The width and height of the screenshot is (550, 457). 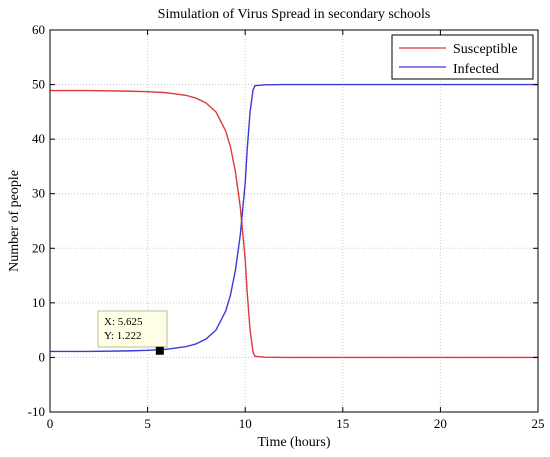 I want to click on legend: Susceptible Infected, so click(x=462, y=57).